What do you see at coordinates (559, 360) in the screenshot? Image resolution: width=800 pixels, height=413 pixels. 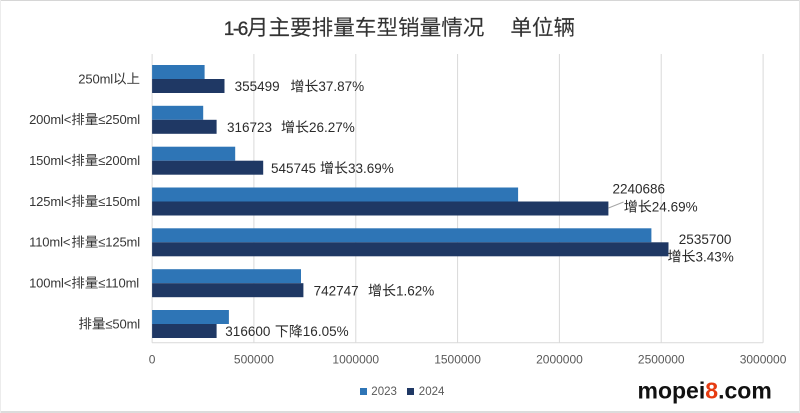 I see `svg-text: 2000000` at bounding box center [559, 360].